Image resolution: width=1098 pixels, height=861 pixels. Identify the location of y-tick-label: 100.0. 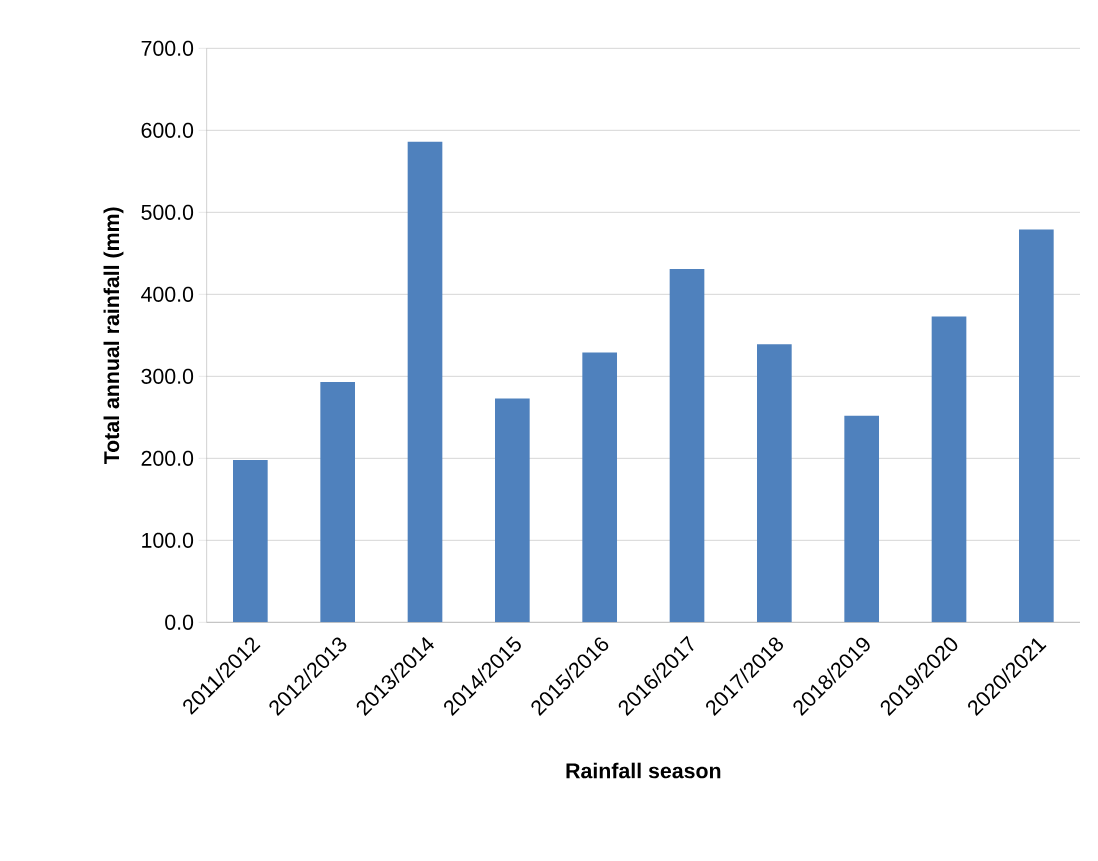
(168, 540).